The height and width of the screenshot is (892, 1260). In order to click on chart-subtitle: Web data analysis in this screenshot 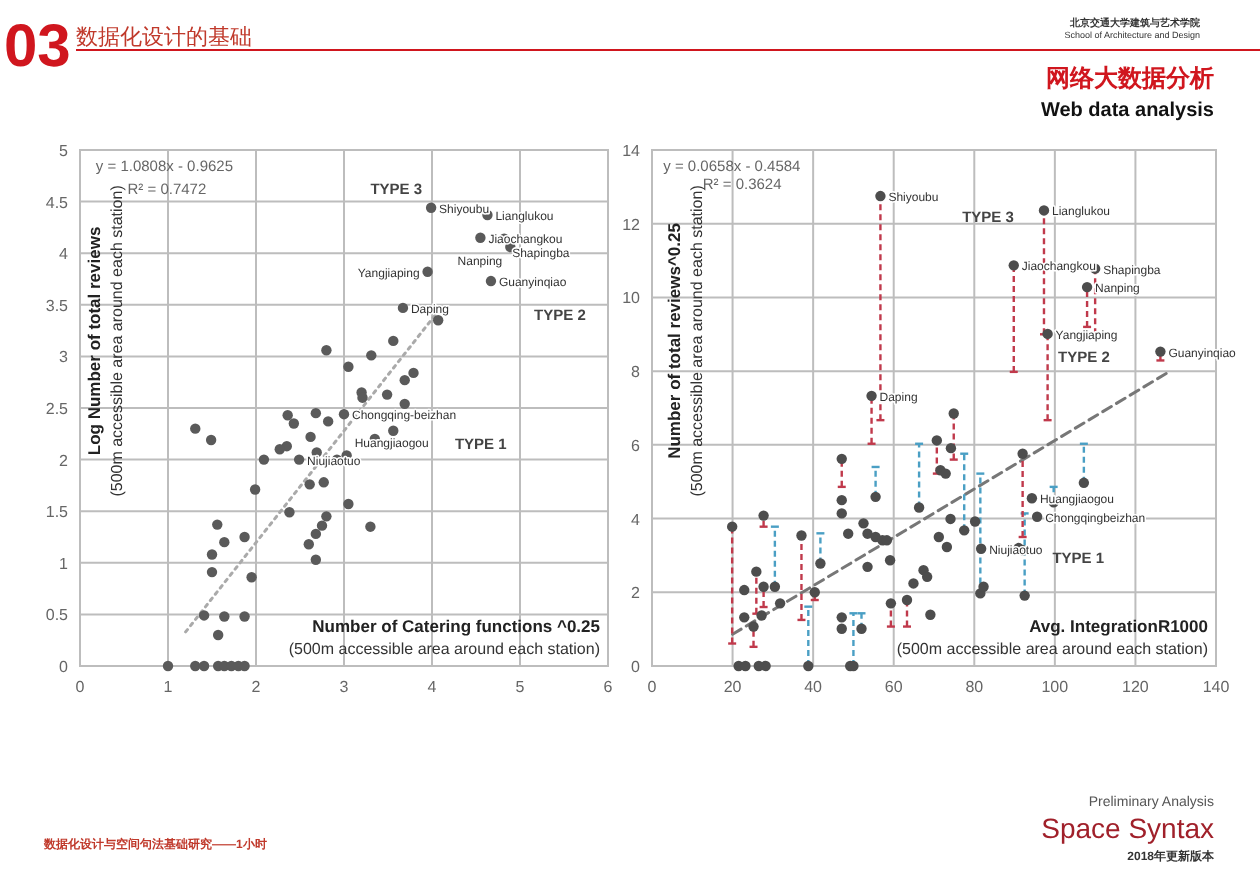, I will do `click(1127, 111)`.